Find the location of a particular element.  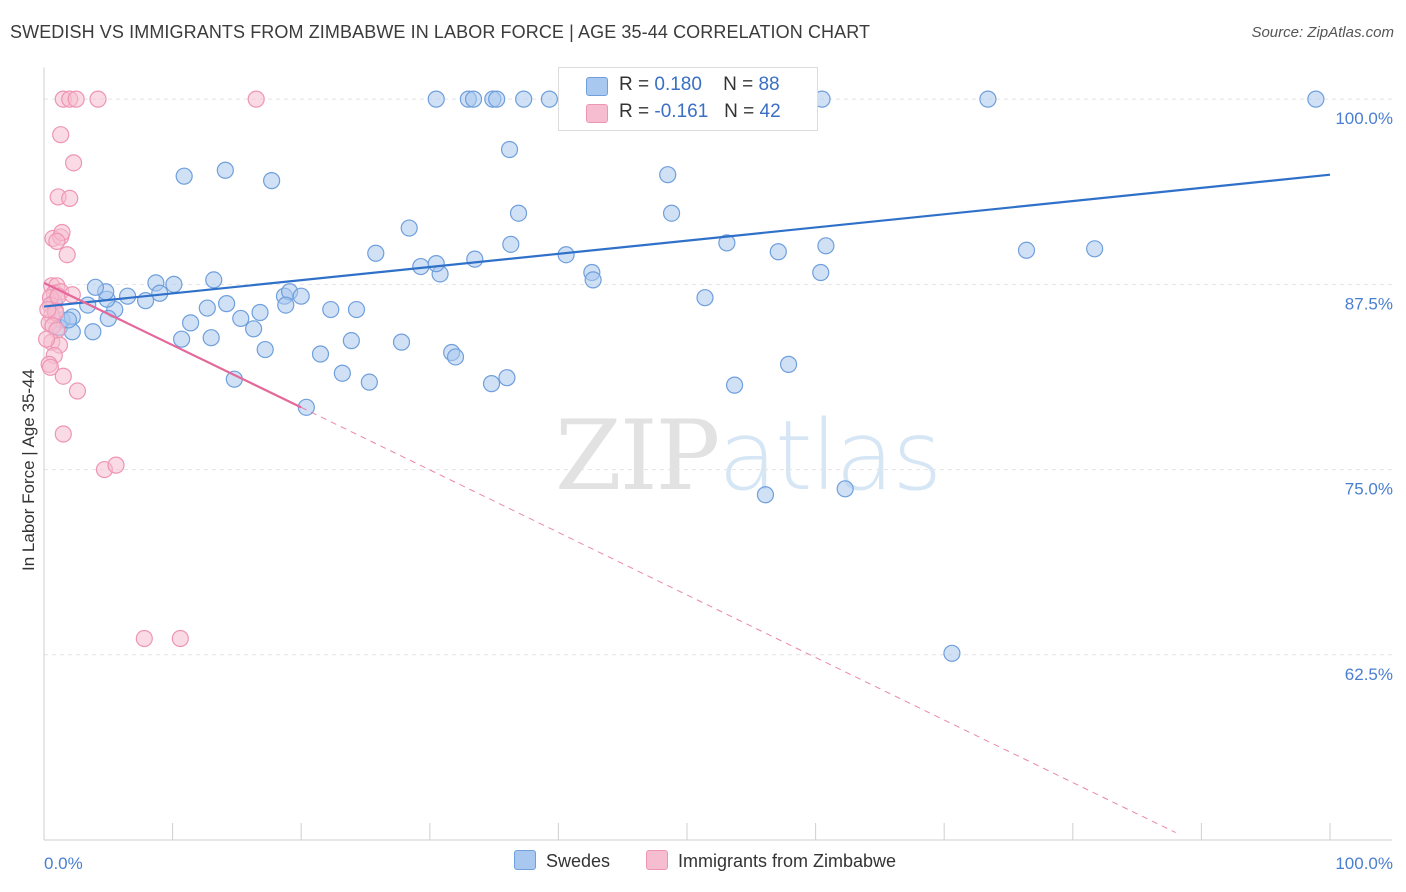

legend-n-value: 42 is located at coordinates (770, 111).